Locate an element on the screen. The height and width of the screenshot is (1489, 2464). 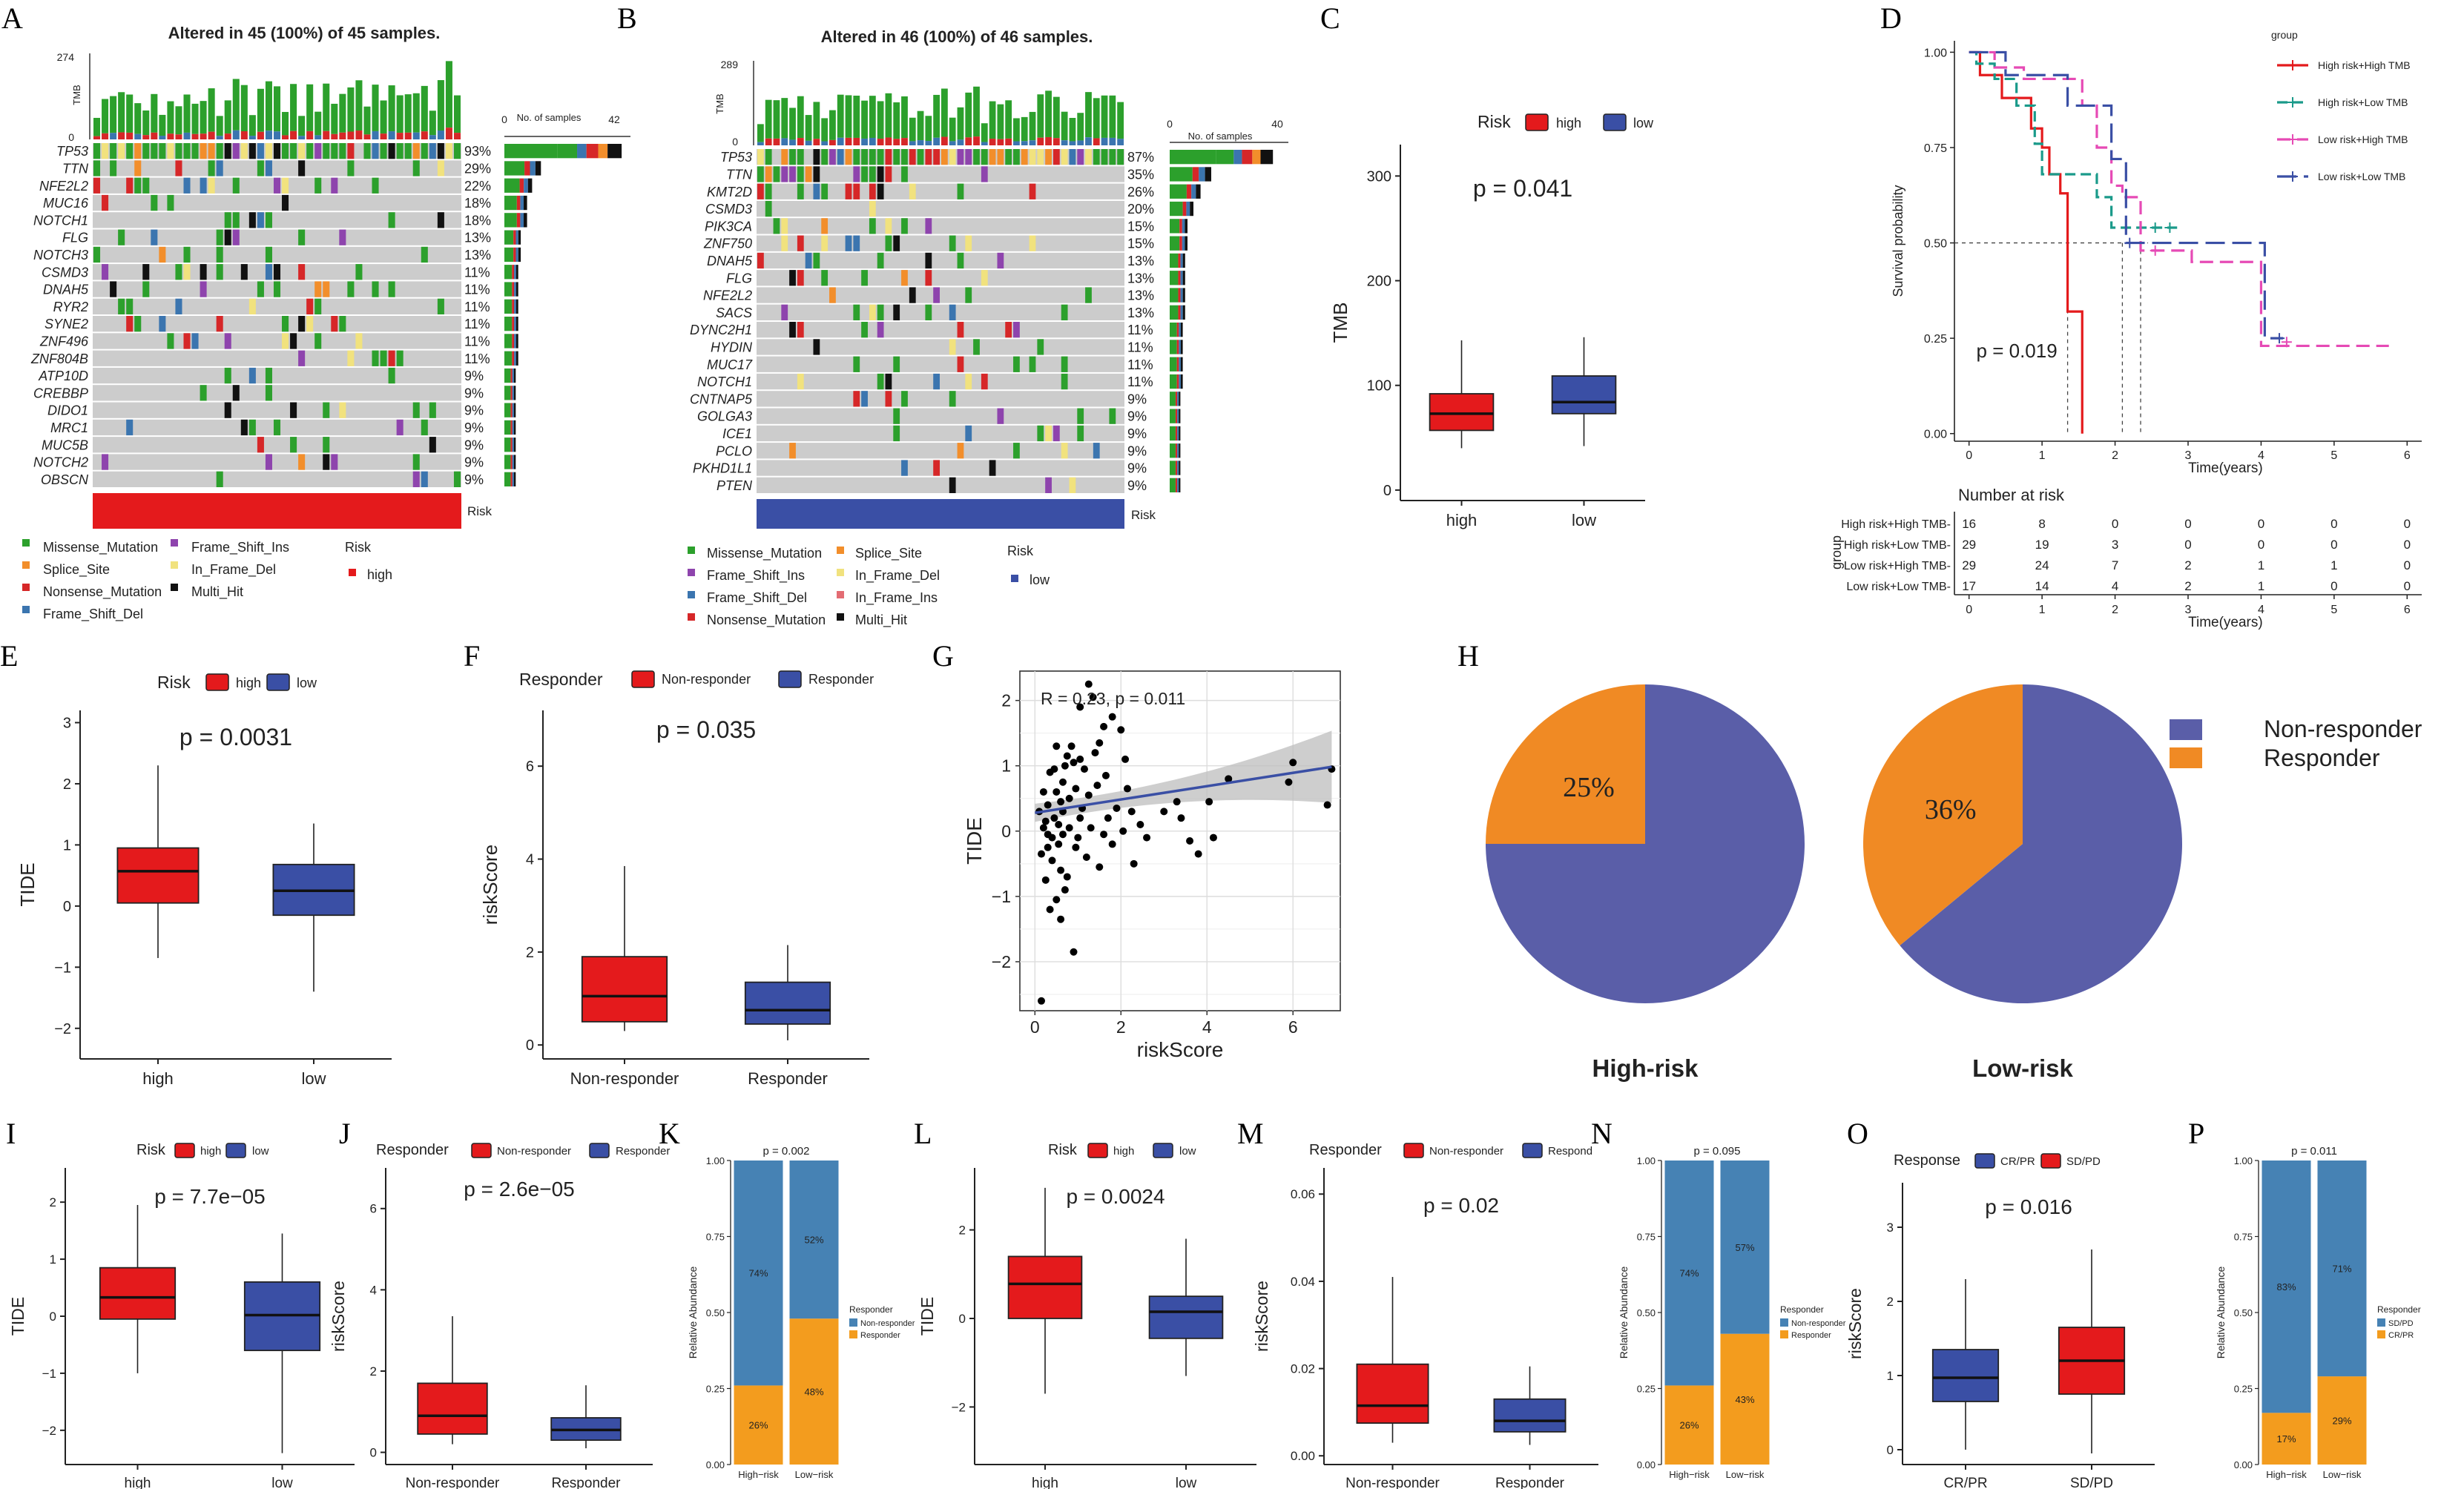
risk-x-tick-label: 5 is located at coordinates (2333, 610).